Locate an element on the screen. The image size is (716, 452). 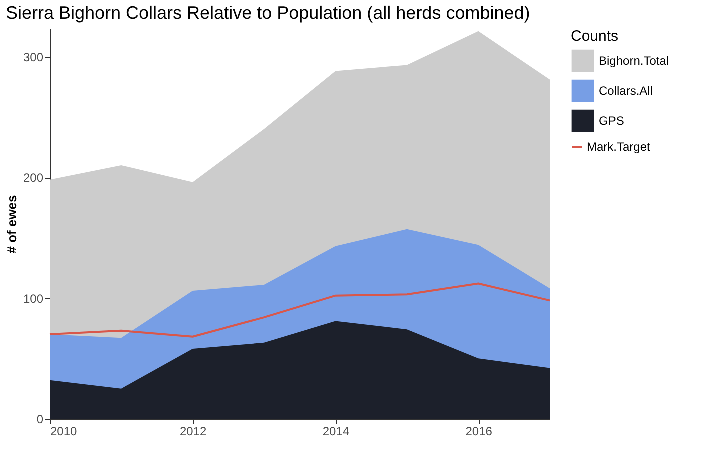
y-tick-label: 0 is located at coordinates (40, 419).